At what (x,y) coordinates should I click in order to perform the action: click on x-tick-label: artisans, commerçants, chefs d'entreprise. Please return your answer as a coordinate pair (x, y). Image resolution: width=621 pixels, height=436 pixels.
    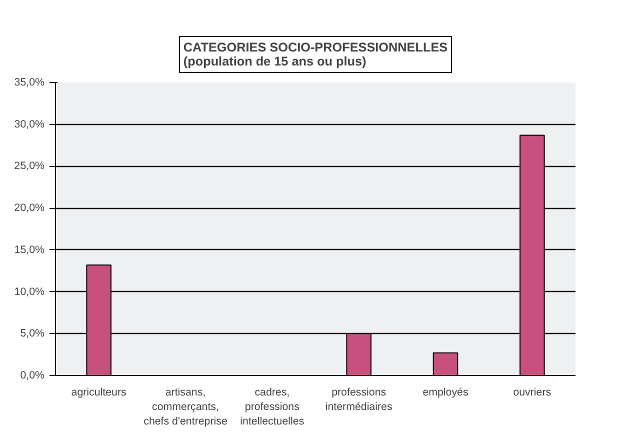
    Looking at the image, I should click on (186, 407).